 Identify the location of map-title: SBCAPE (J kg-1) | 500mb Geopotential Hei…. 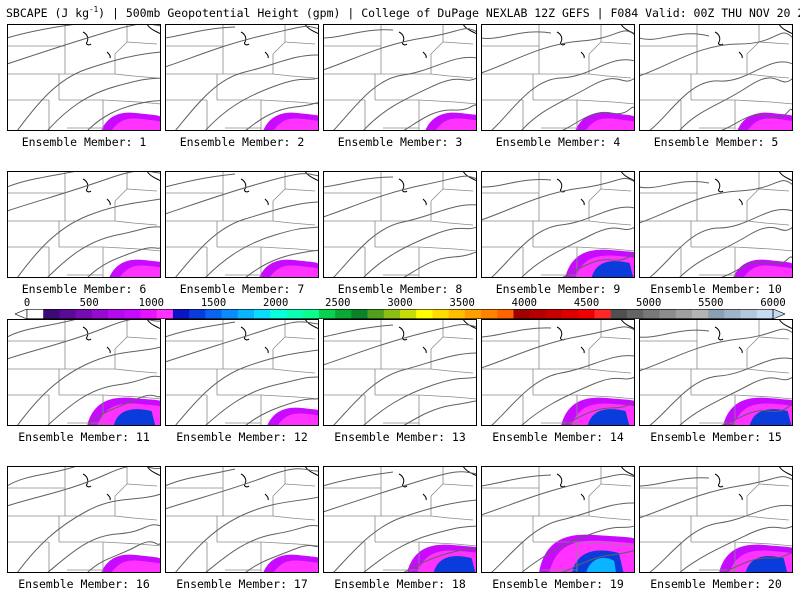
(403, 12).